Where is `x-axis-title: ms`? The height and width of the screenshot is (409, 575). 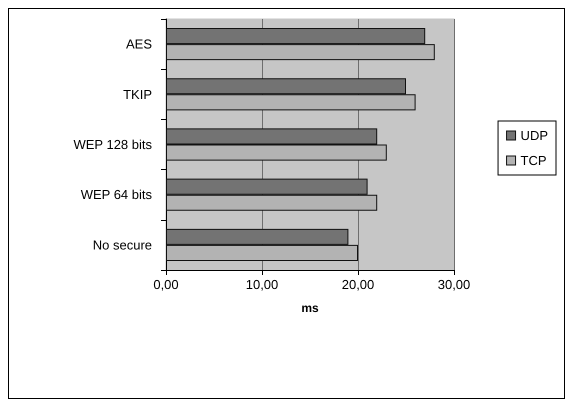 x-axis-title: ms is located at coordinates (310, 308).